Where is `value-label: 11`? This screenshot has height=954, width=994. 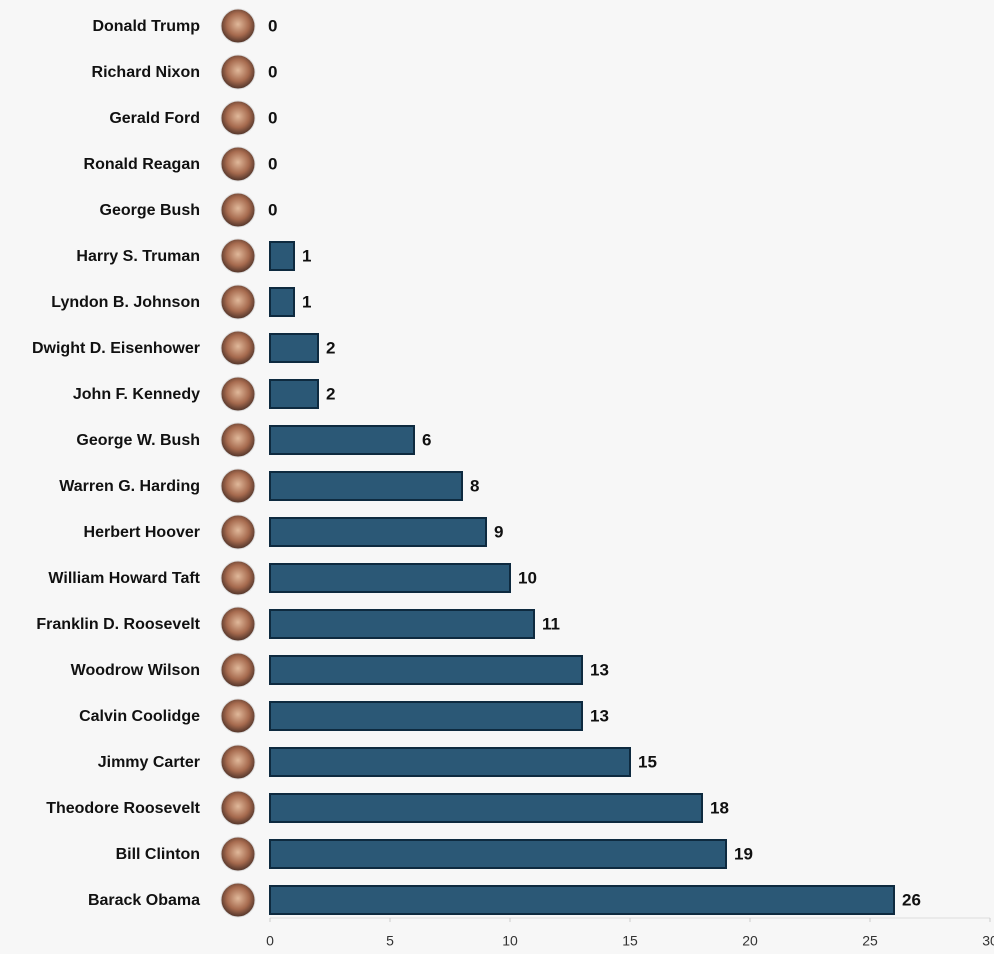
value-label: 11 is located at coordinates (551, 623).